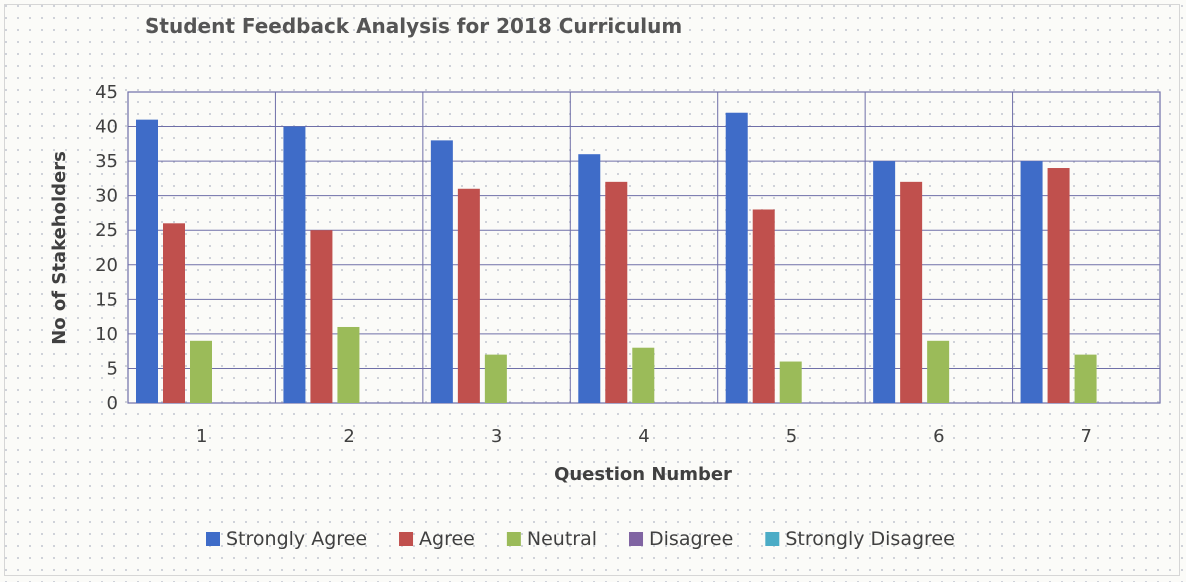 The width and height of the screenshot is (1186, 582). I want to click on y-tick-label: 15, so click(106, 299).